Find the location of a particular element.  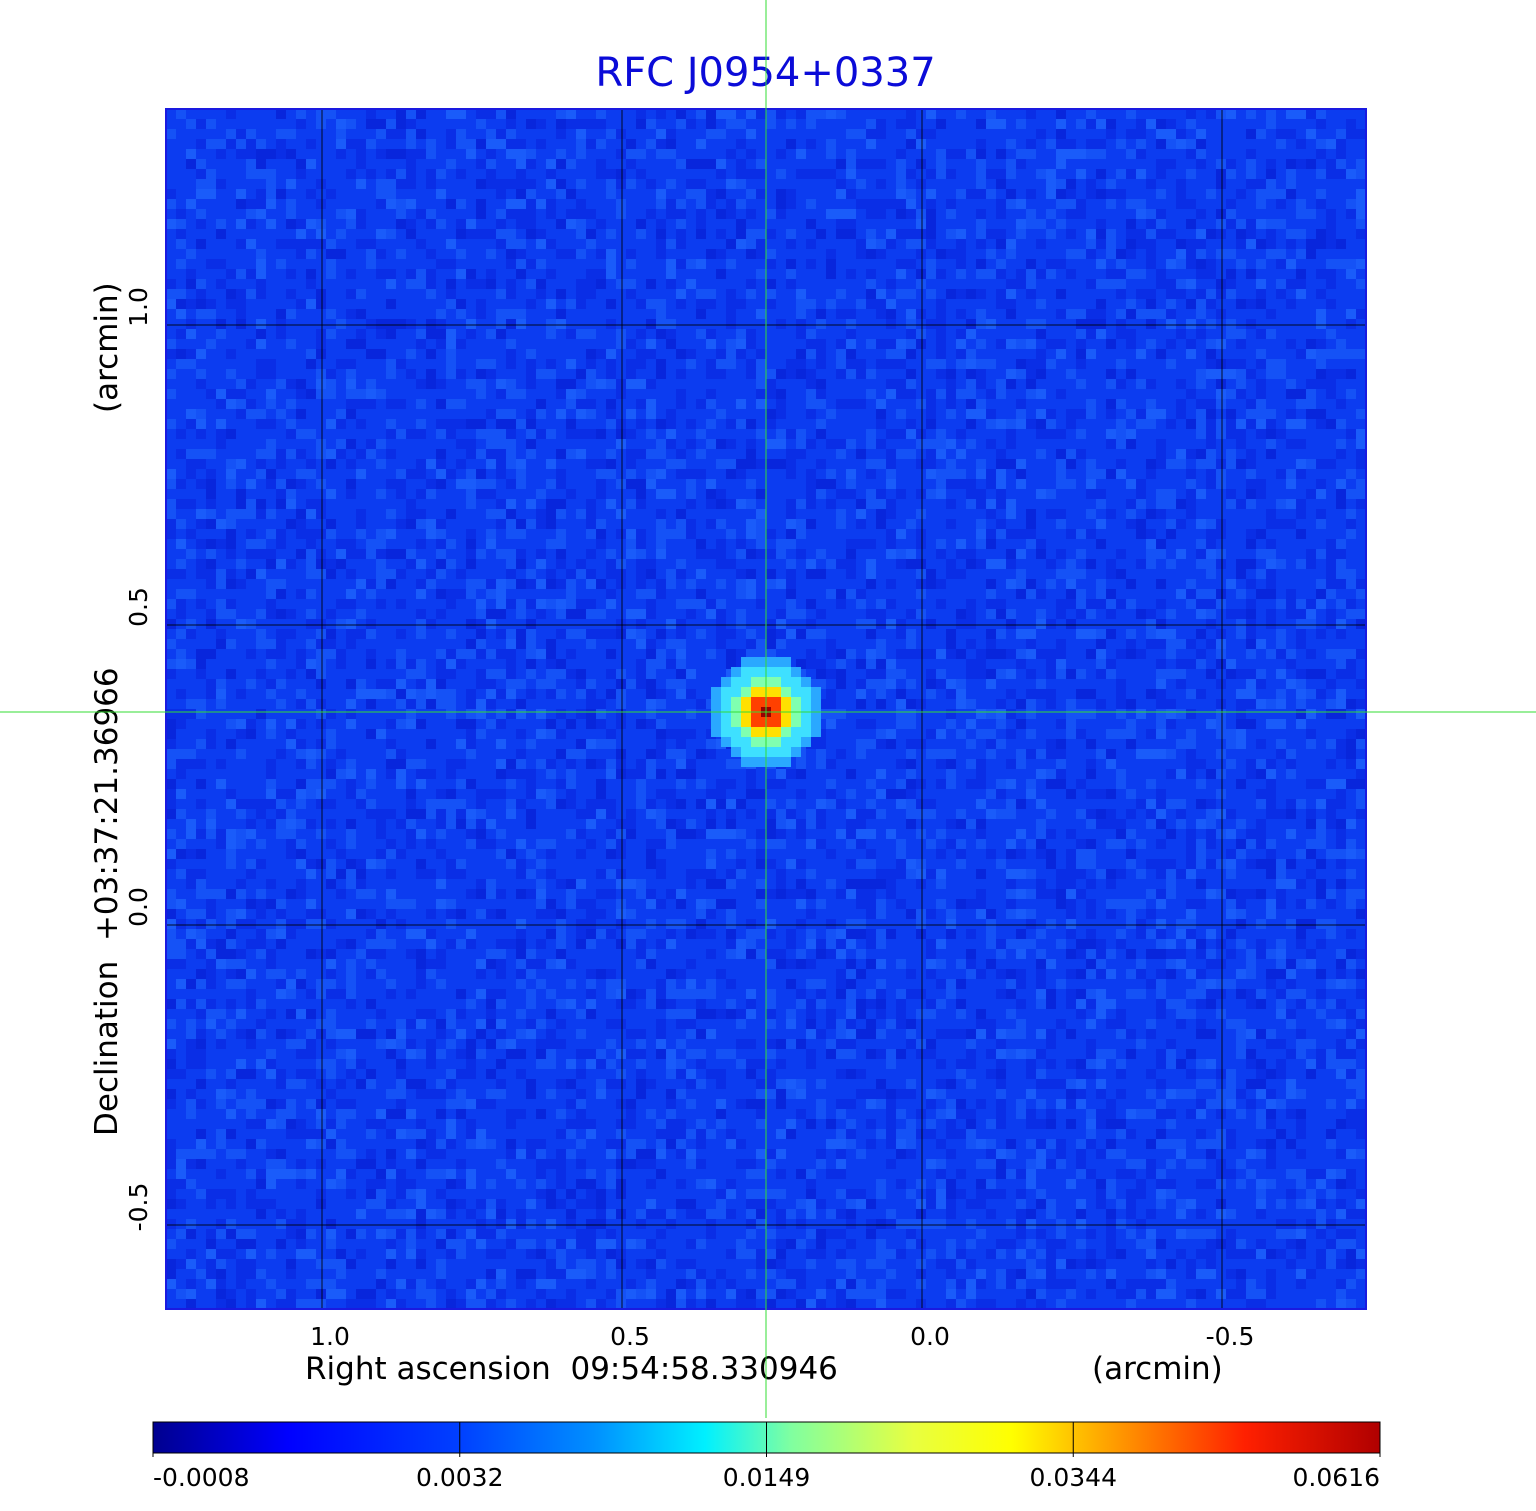

colorbar-ticks: -0.0008 0.0032 0.0149 0.0344 0.0616 is located at coordinates (766, 1457).